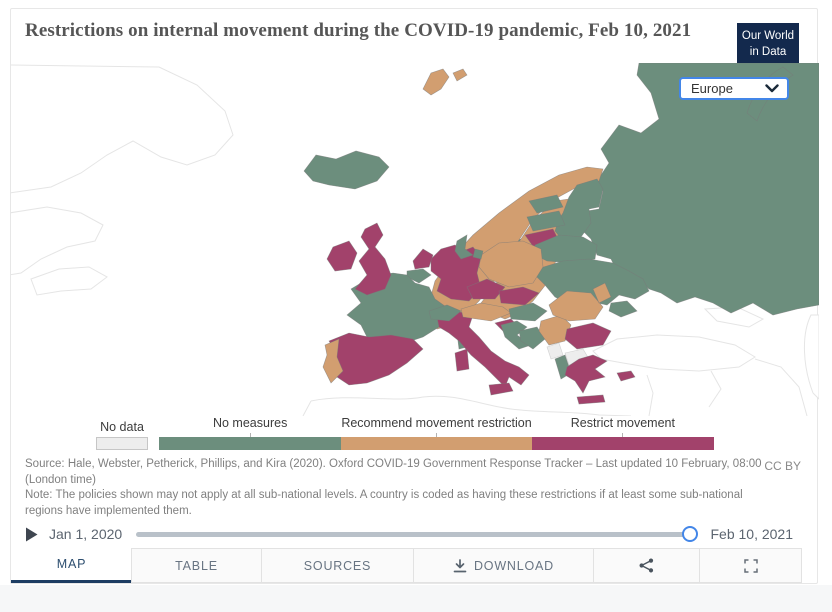 Image resolution: width=832 pixels, height=612 pixels. I want to click on owid-logo-line2: in Data, so click(768, 52).